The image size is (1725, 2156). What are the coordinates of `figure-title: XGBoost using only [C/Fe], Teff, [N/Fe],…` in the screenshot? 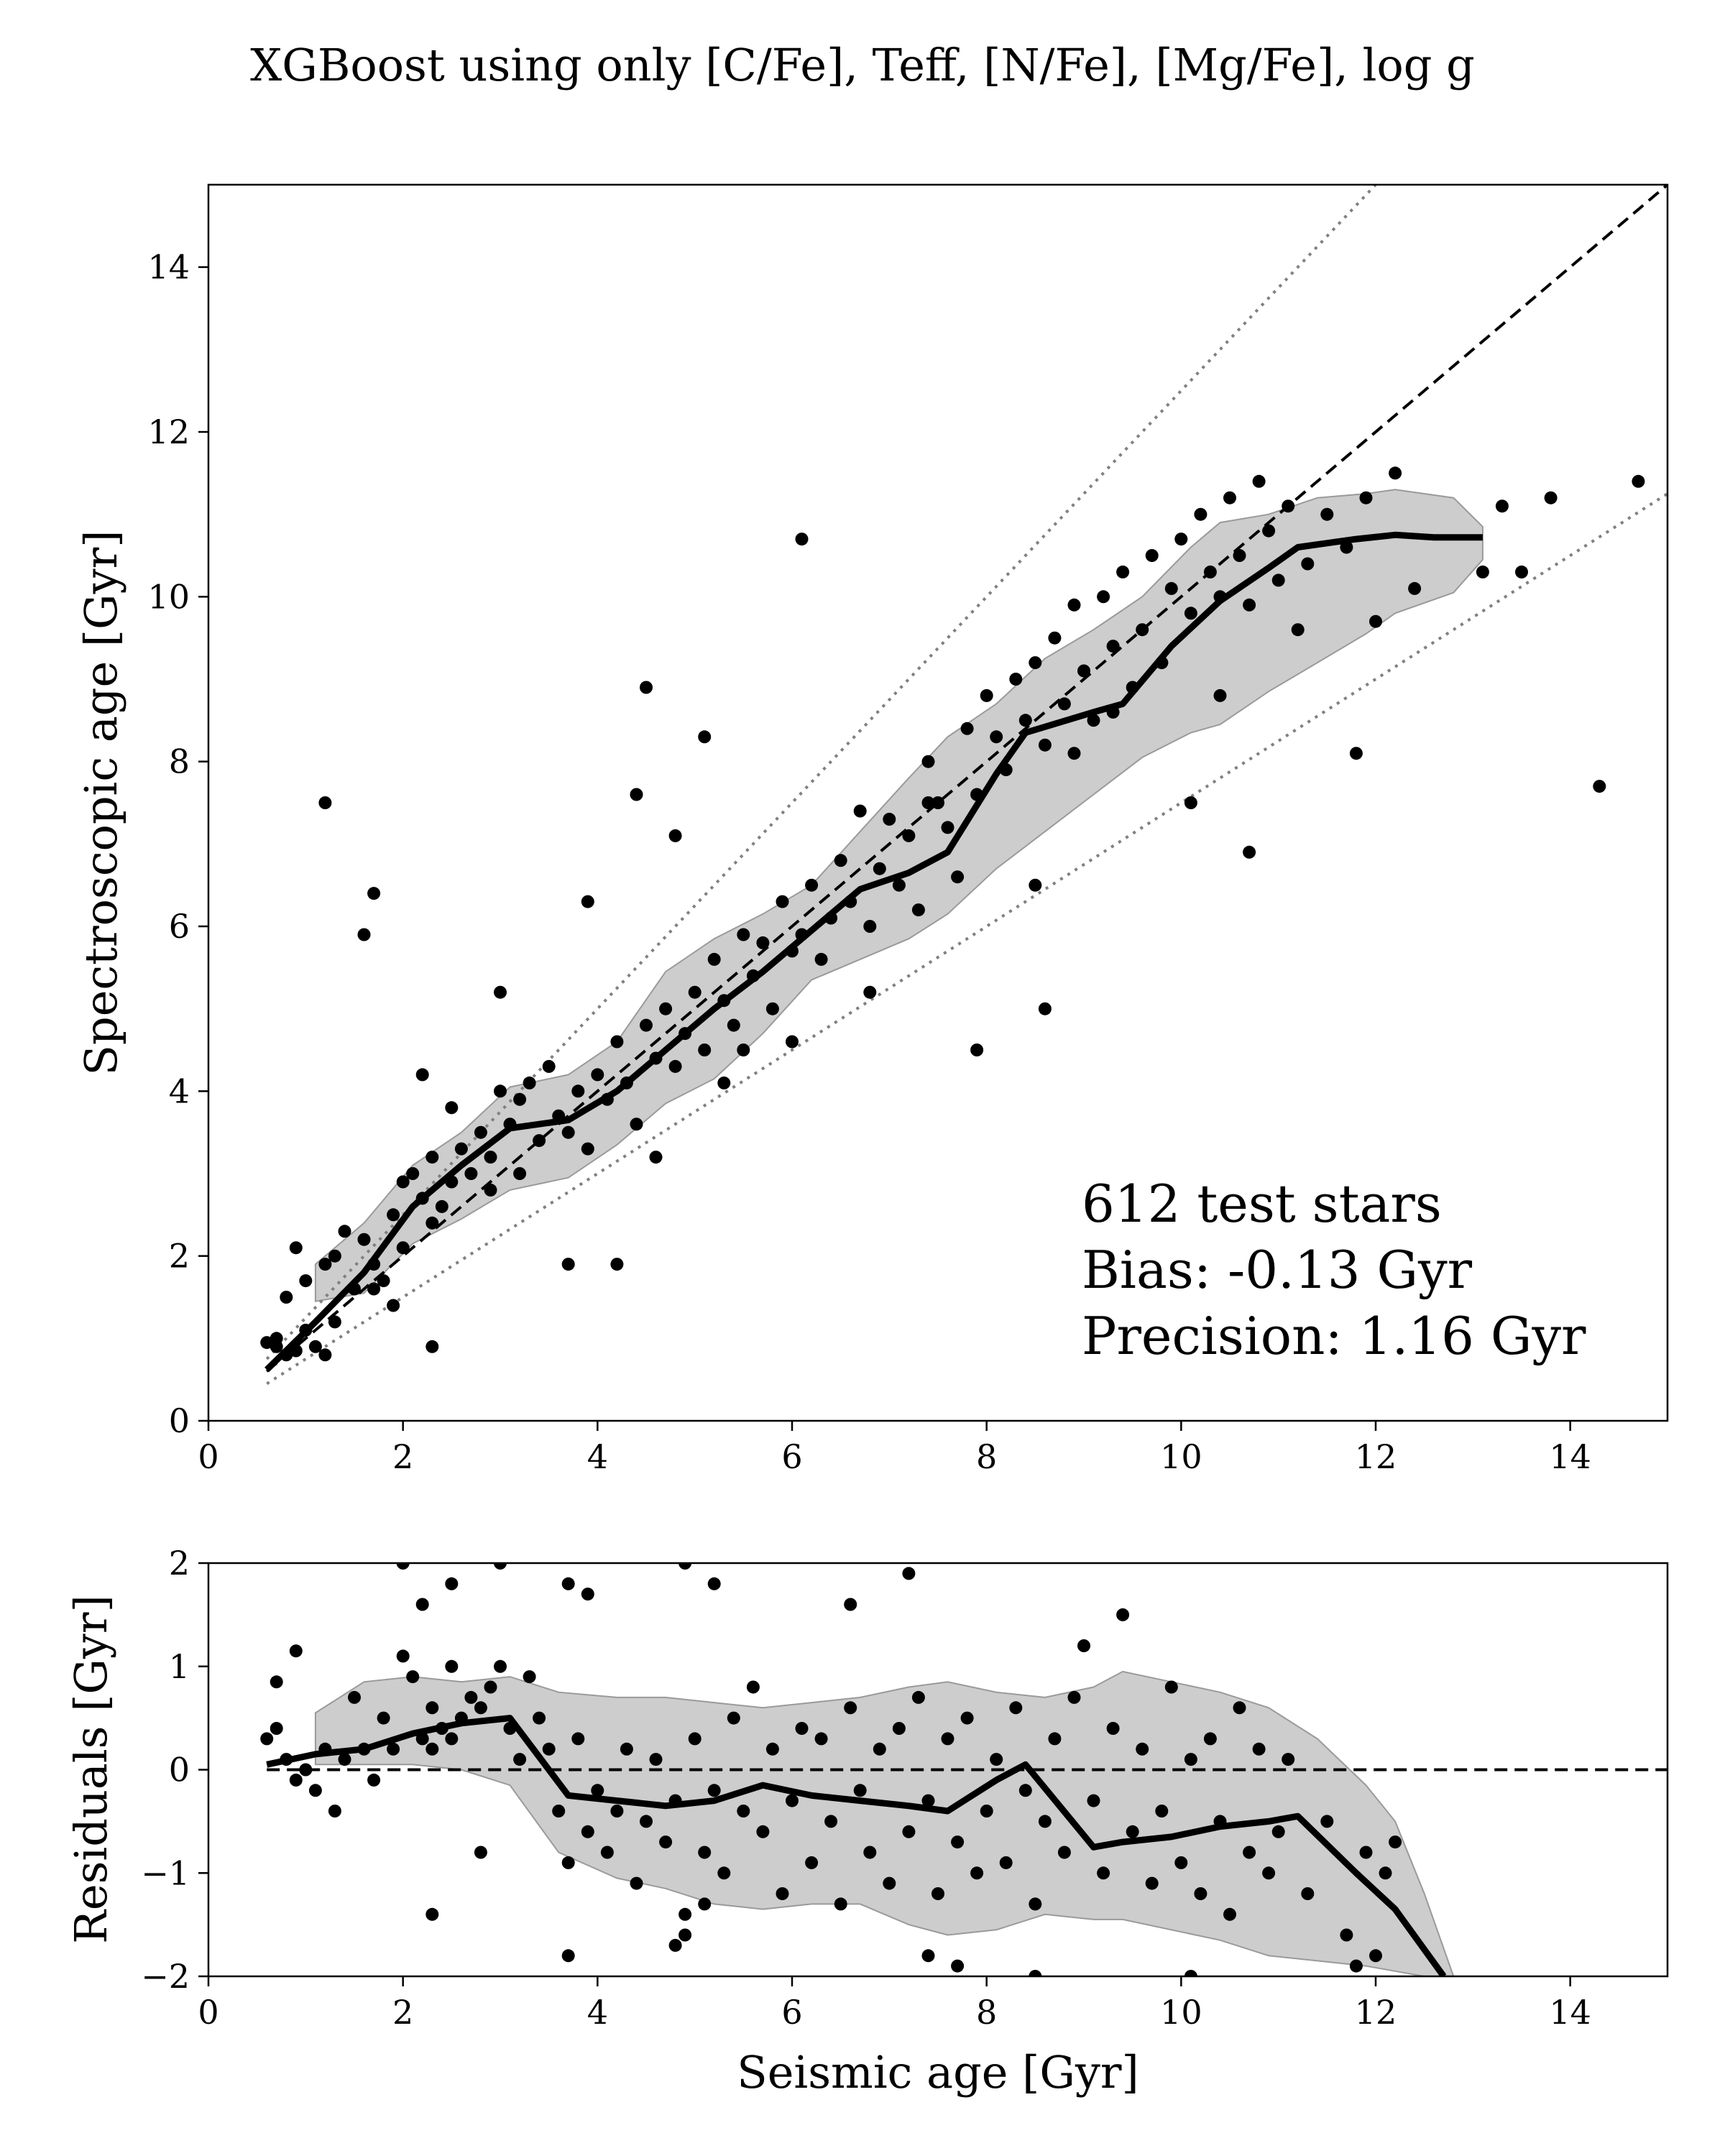 It's located at (862, 65).